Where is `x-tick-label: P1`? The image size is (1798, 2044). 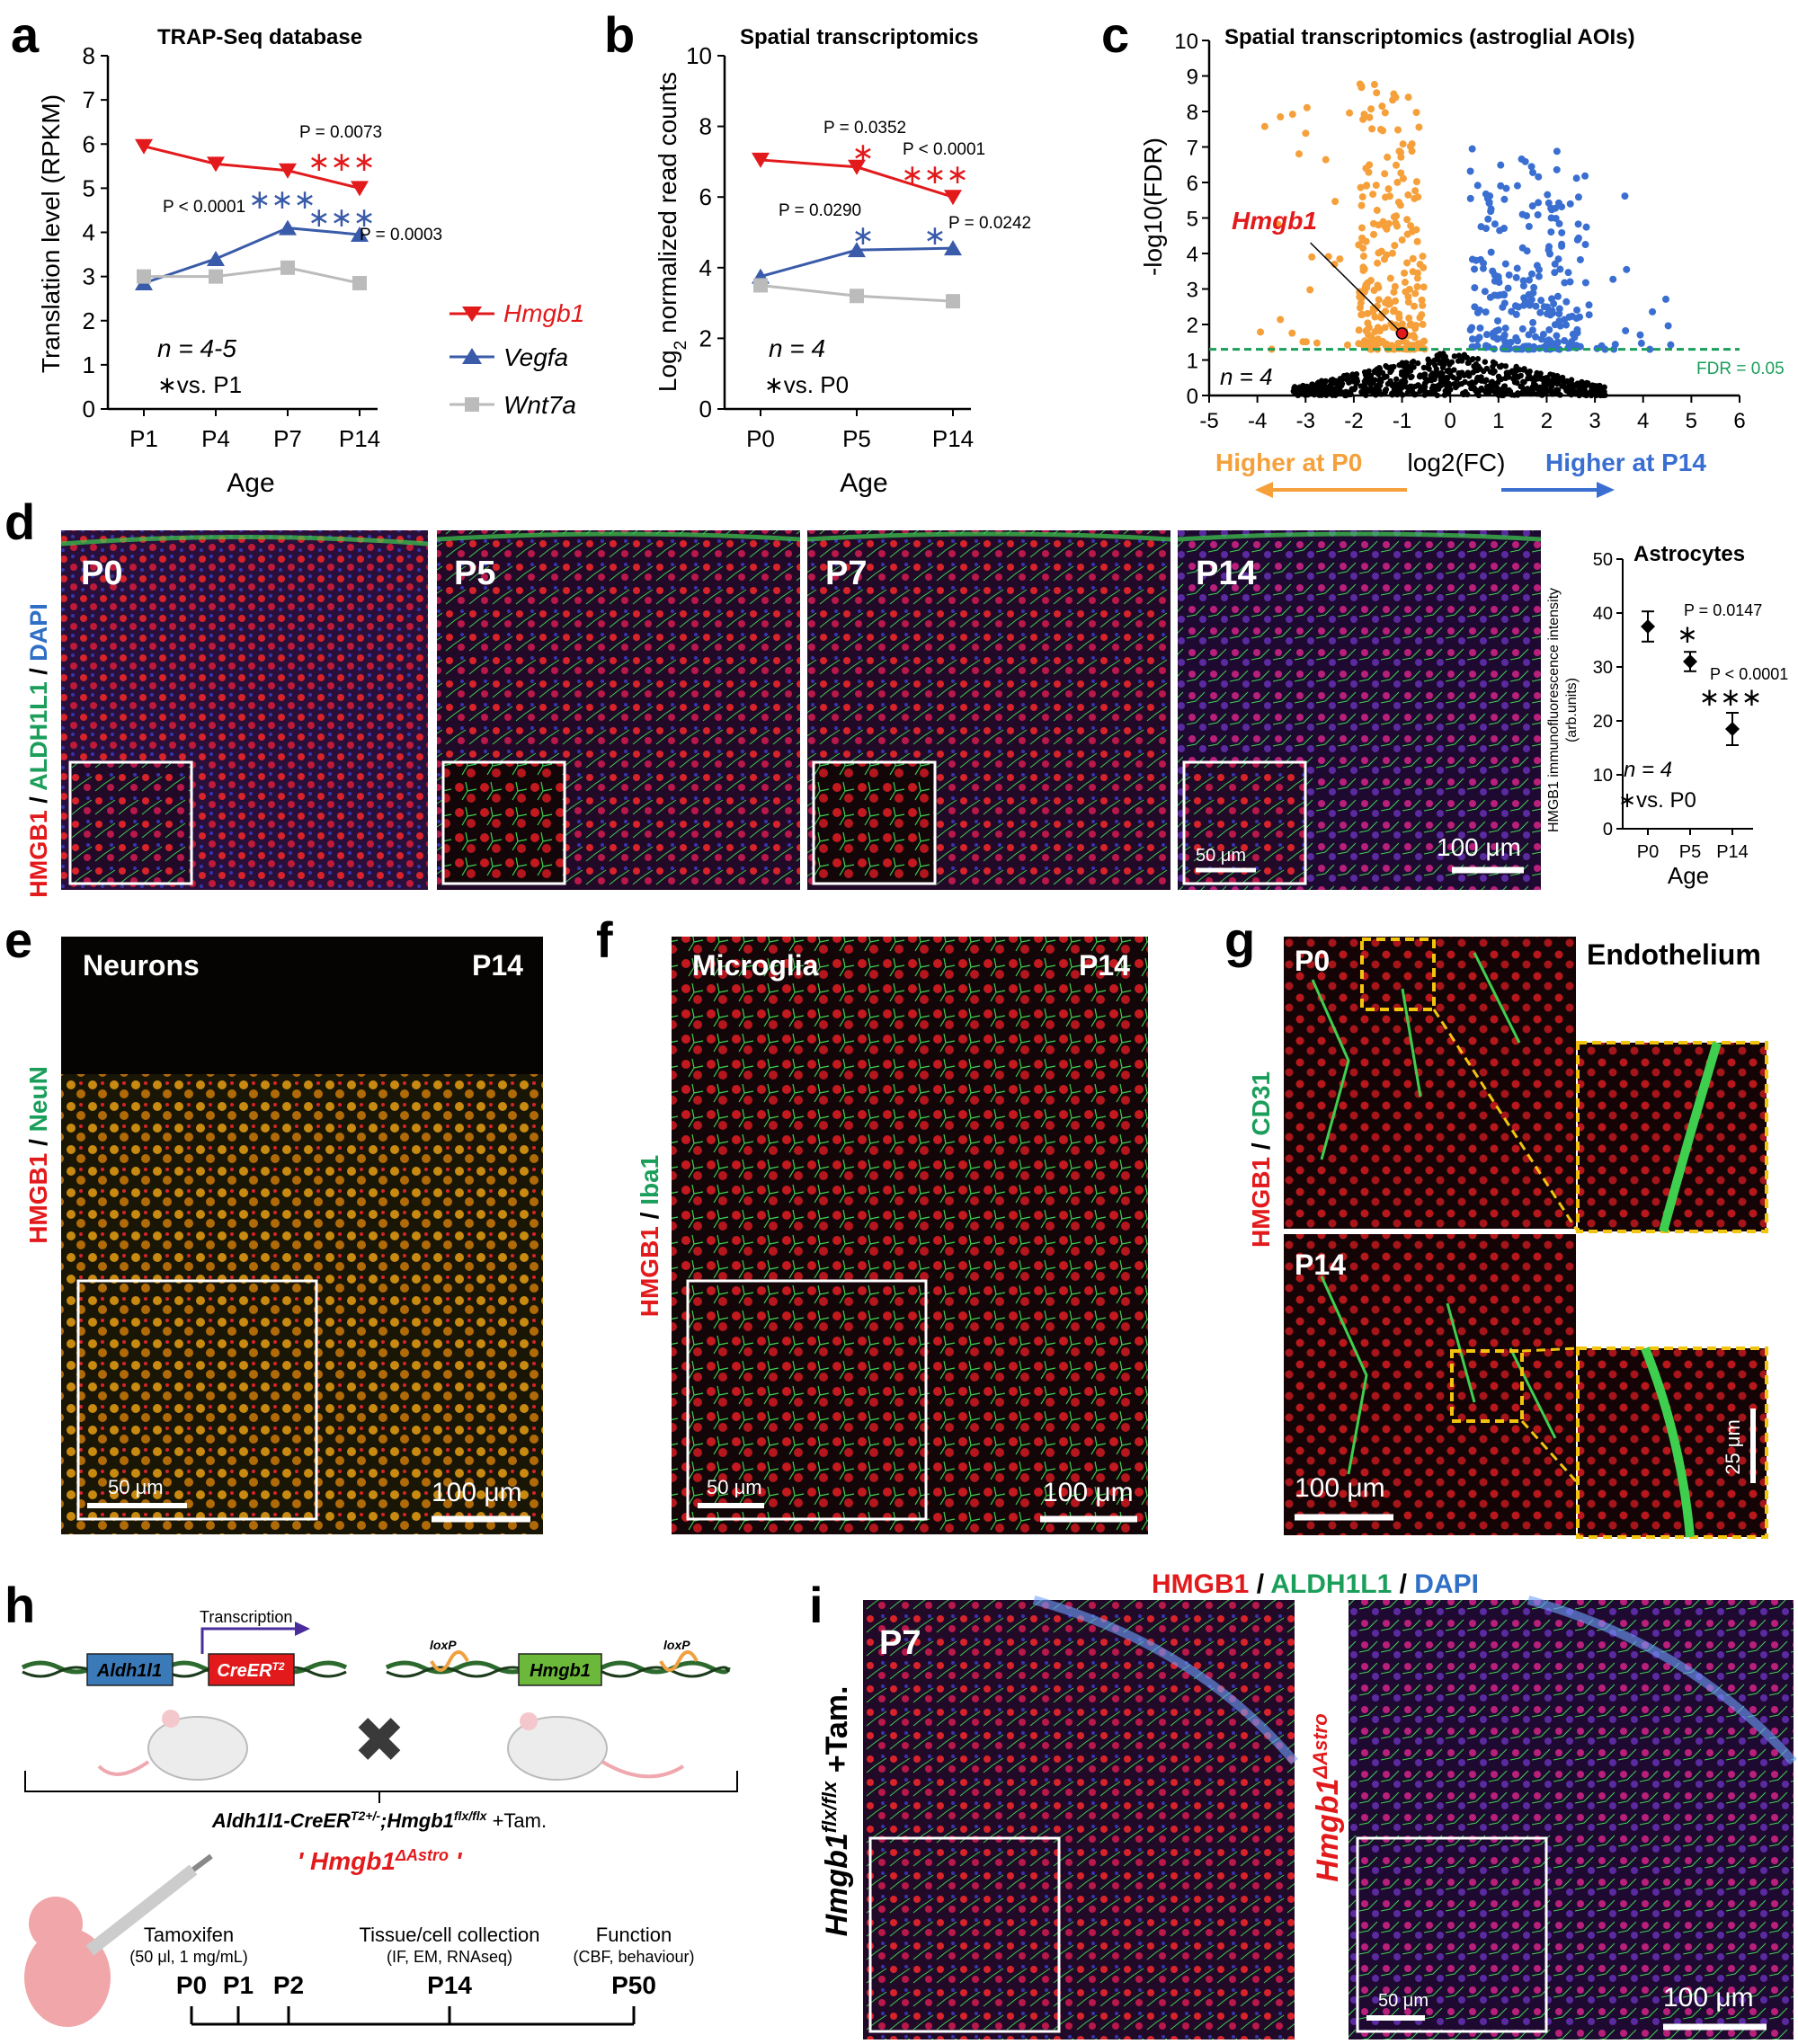
x-tick-label: P1 is located at coordinates (143, 438).